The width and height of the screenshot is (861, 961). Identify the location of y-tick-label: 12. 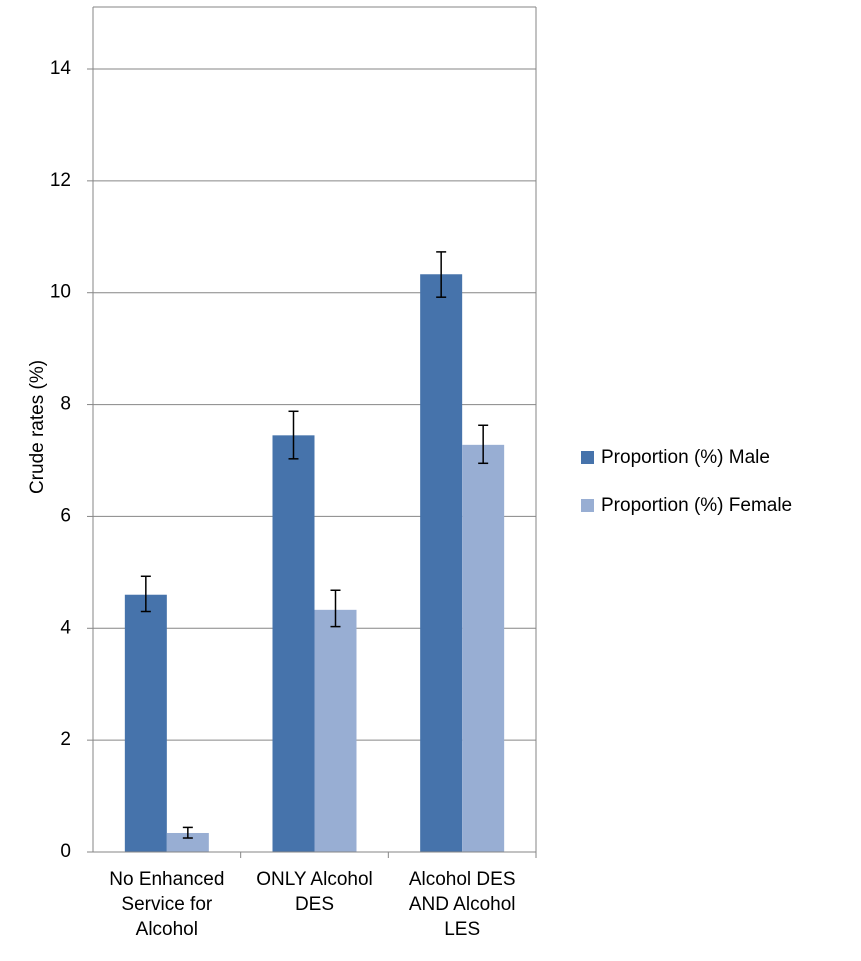
(60, 180).